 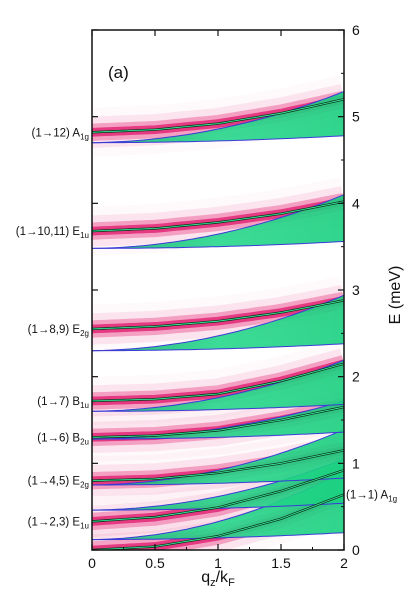 What do you see at coordinates (281, 563) in the screenshot?
I see `x-tick-label: 1.5` at bounding box center [281, 563].